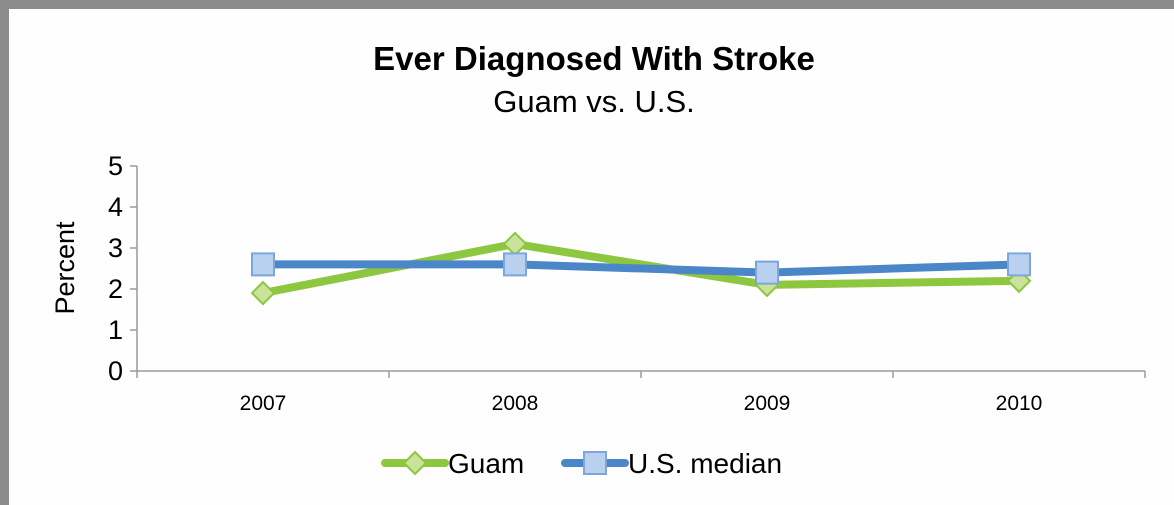 The image size is (1174, 505). What do you see at coordinates (115, 248) in the screenshot?
I see `y-tick-label: 3` at bounding box center [115, 248].